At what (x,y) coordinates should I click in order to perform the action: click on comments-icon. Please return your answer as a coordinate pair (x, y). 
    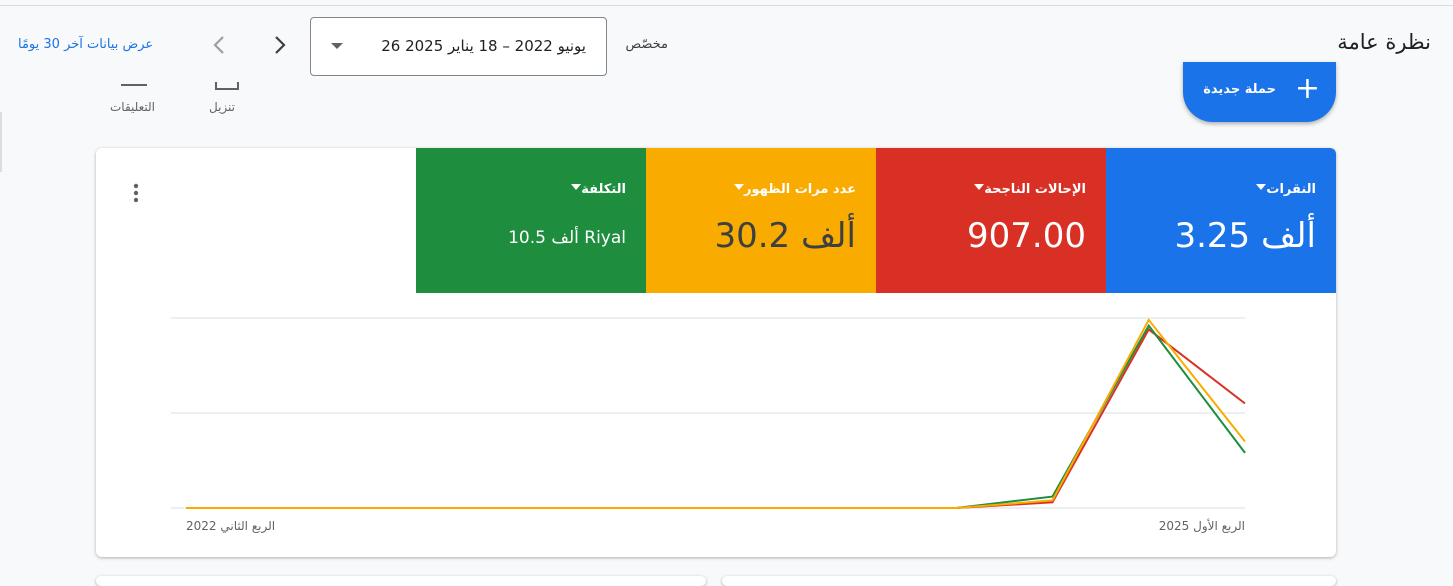
    Looking at the image, I should click on (134, 85).